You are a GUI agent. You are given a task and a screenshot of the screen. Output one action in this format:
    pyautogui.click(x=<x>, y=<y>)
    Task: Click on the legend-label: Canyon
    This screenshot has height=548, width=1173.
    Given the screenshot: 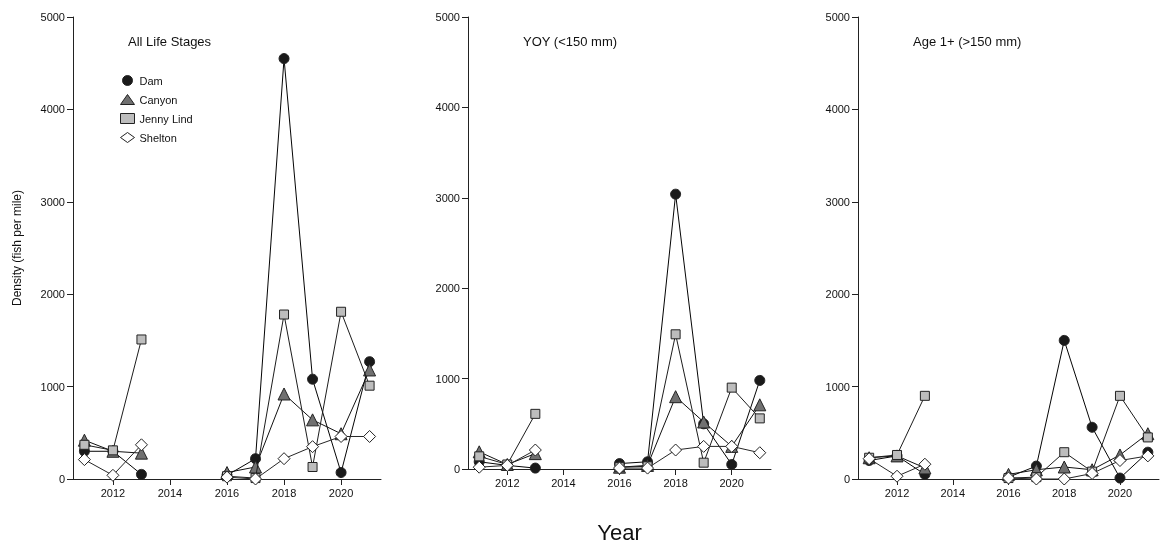 What is the action you would take?
    pyautogui.click(x=158, y=99)
    